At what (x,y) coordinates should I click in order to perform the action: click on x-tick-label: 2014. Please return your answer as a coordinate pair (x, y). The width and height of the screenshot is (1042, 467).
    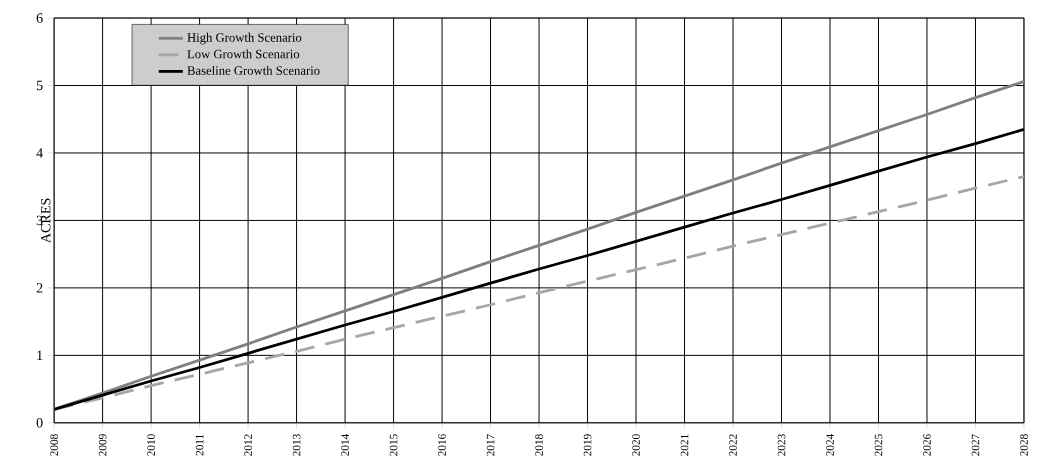
    Looking at the image, I should click on (345, 445).